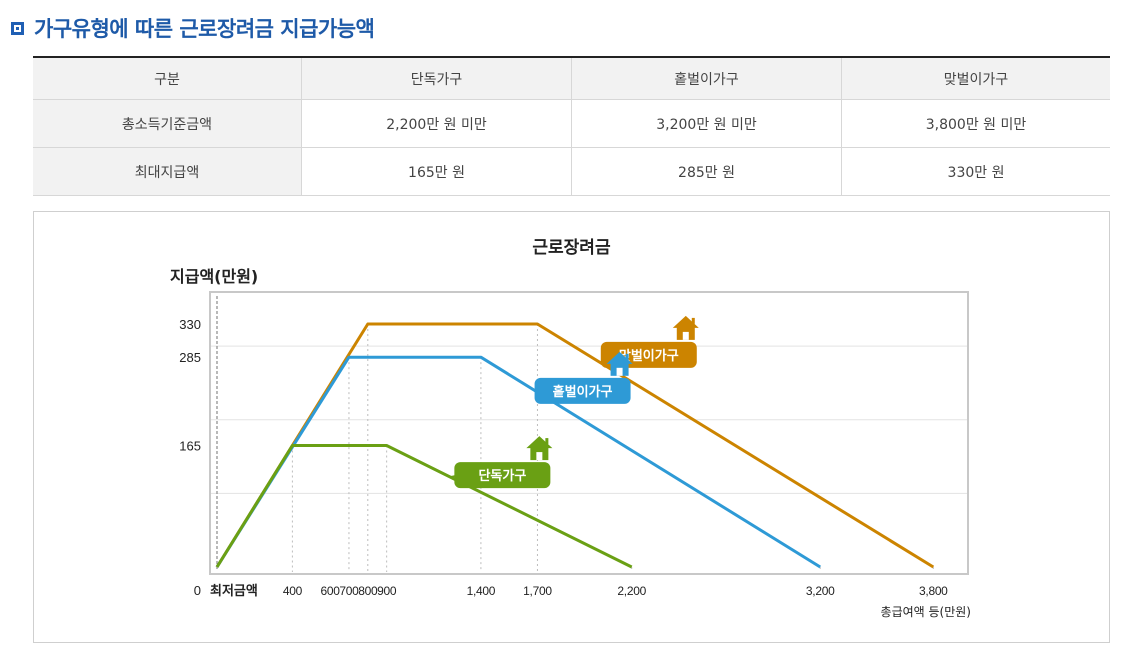  I want to click on table-cell: 285만 원, so click(706, 171).